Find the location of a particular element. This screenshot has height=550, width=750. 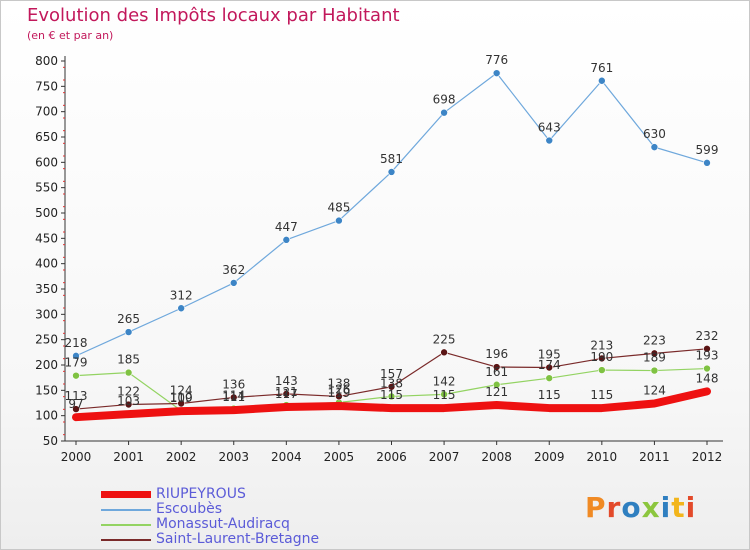

logo-letter: r is located at coordinates (614, 507).